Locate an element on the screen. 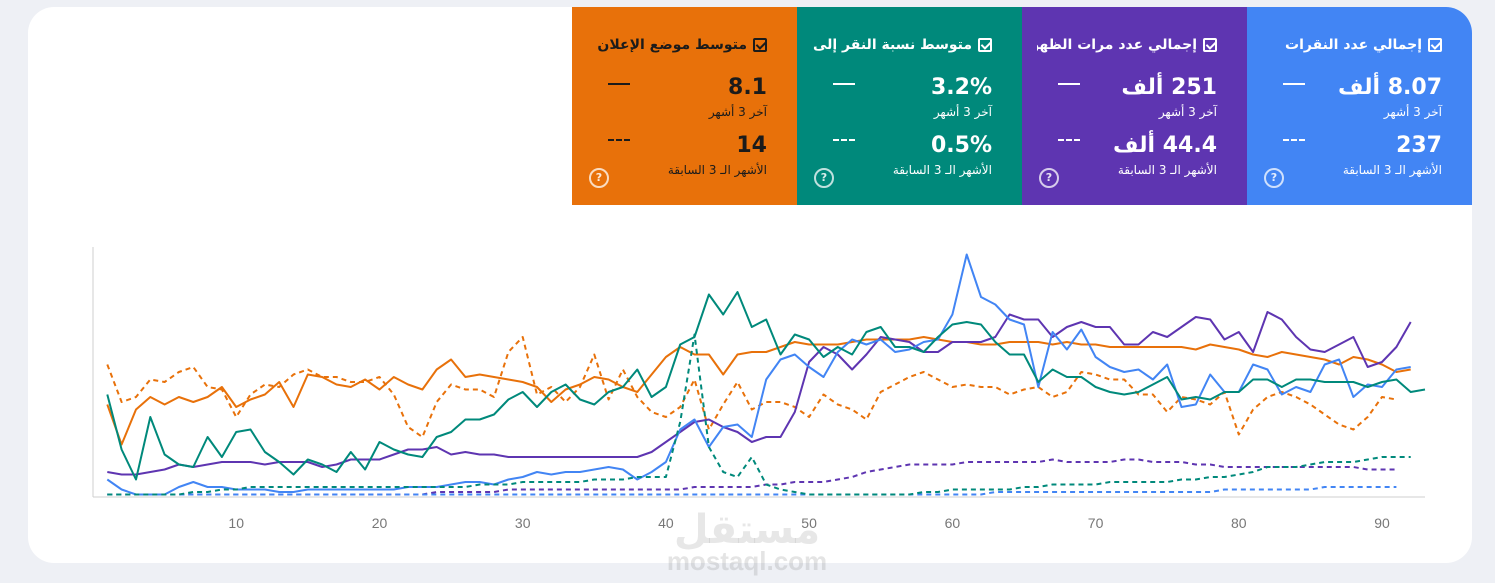 This screenshot has height=583, width=1495. metric-value: 251 ألف is located at coordinates (1169, 87).